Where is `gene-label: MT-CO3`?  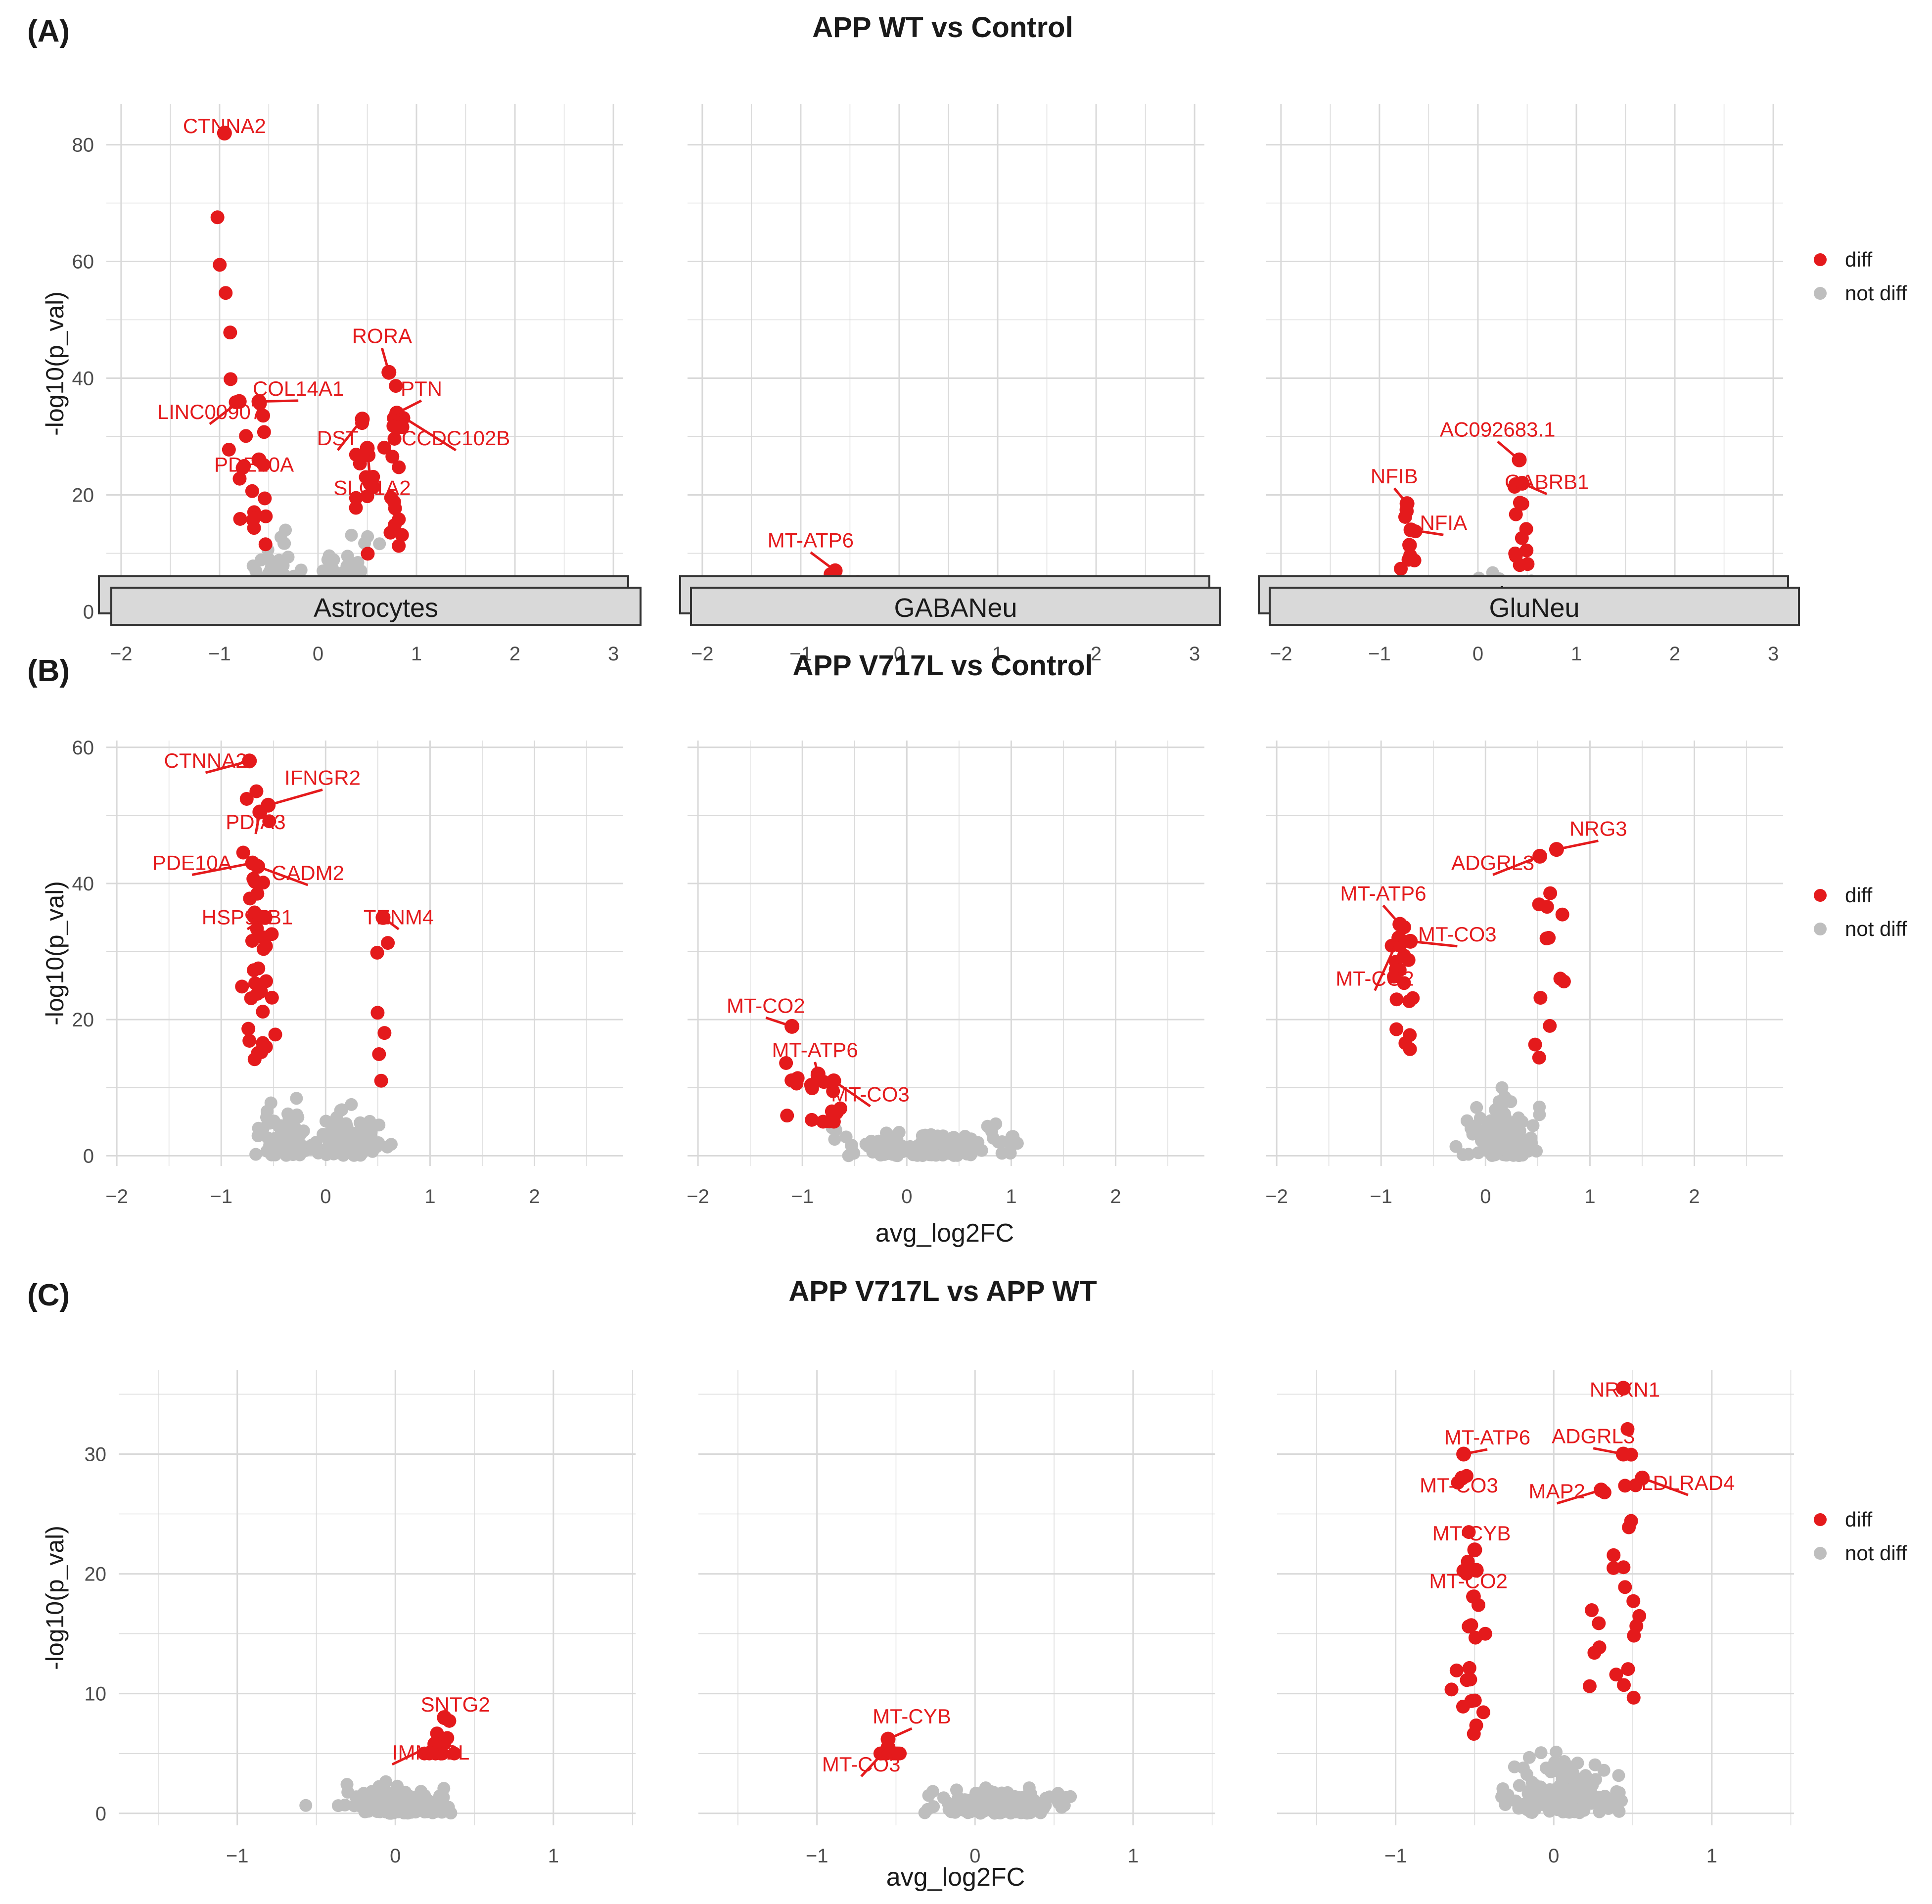 gene-label: MT-CO3 is located at coordinates (1459, 1486).